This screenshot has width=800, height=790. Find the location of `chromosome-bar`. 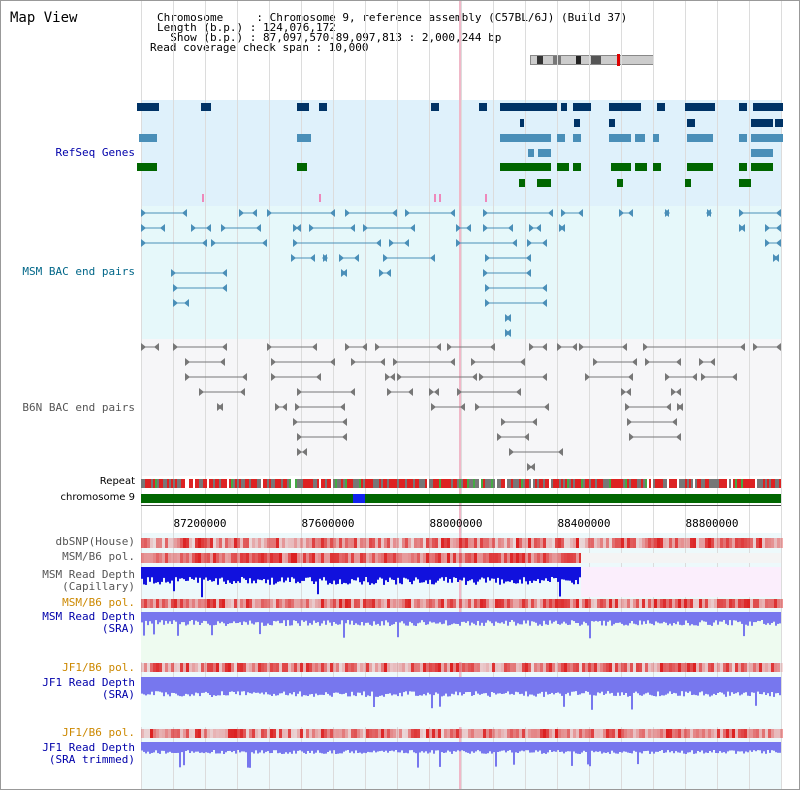

chromosome-bar is located at coordinates (461, 498).